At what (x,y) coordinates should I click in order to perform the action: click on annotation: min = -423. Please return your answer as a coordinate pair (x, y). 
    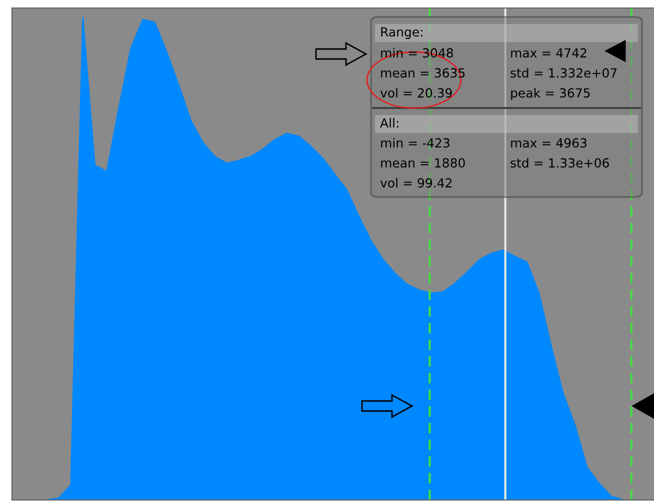
    Looking at the image, I should click on (415, 143).